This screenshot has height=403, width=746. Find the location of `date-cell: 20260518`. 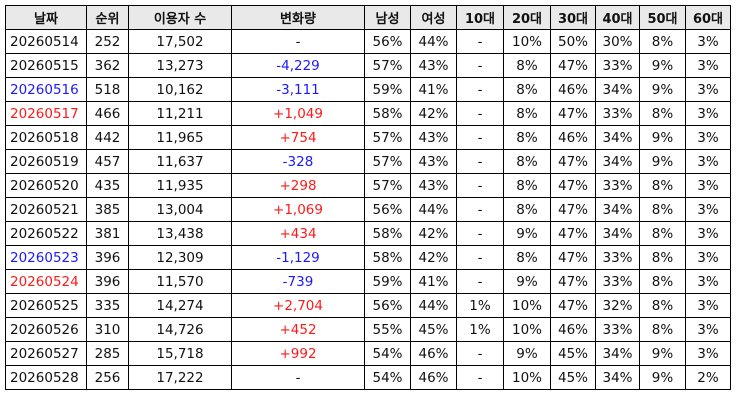

date-cell: 20260518 is located at coordinates (46, 137).